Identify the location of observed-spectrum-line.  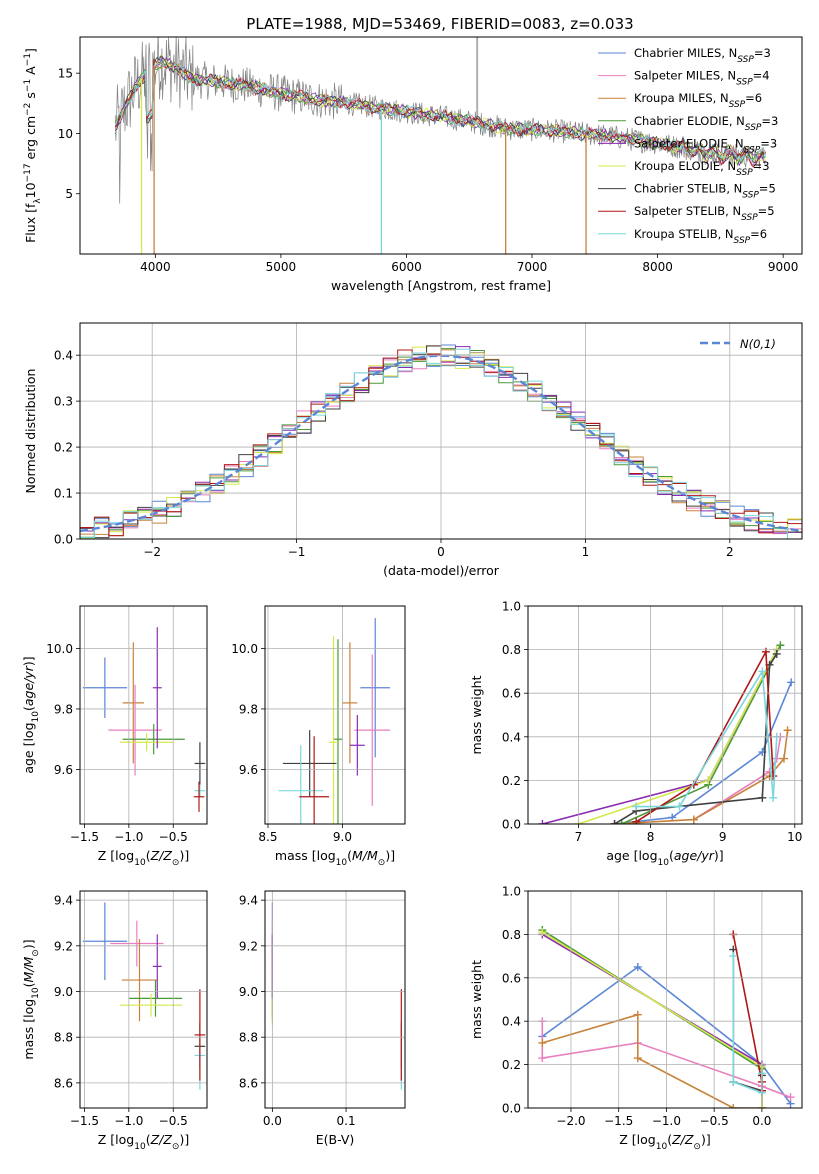
(440, 120).